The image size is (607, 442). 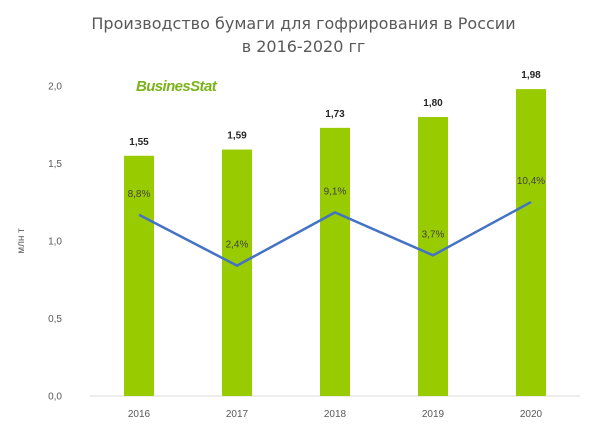 What do you see at coordinates (237, 245) in the screenshot?
I see `growth-value-label: 2,4%` at bounding box center [237, 245].